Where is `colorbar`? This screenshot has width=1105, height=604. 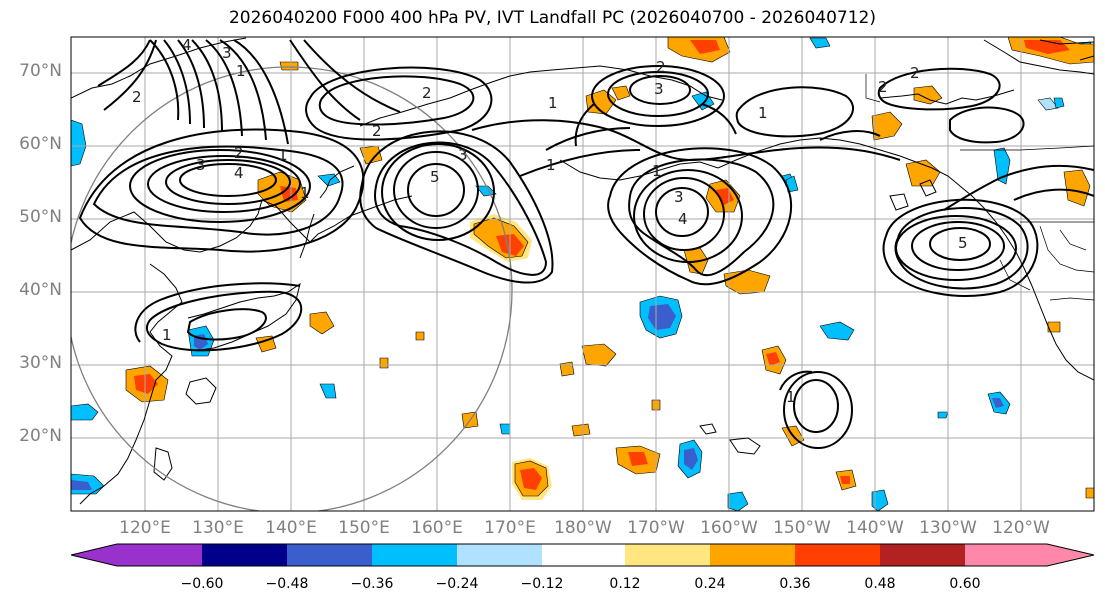
colorbar is located at coordinates (582, 555).